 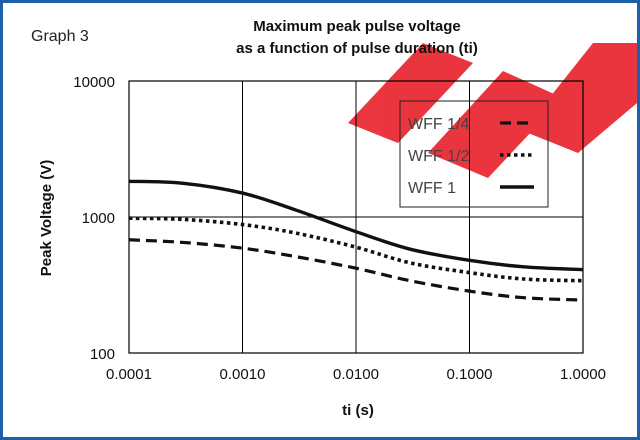 What do you see at coordinates (432, 188) in the screenshot?
I see `legend-label: WFF 1` at bounding box center [432, 188].